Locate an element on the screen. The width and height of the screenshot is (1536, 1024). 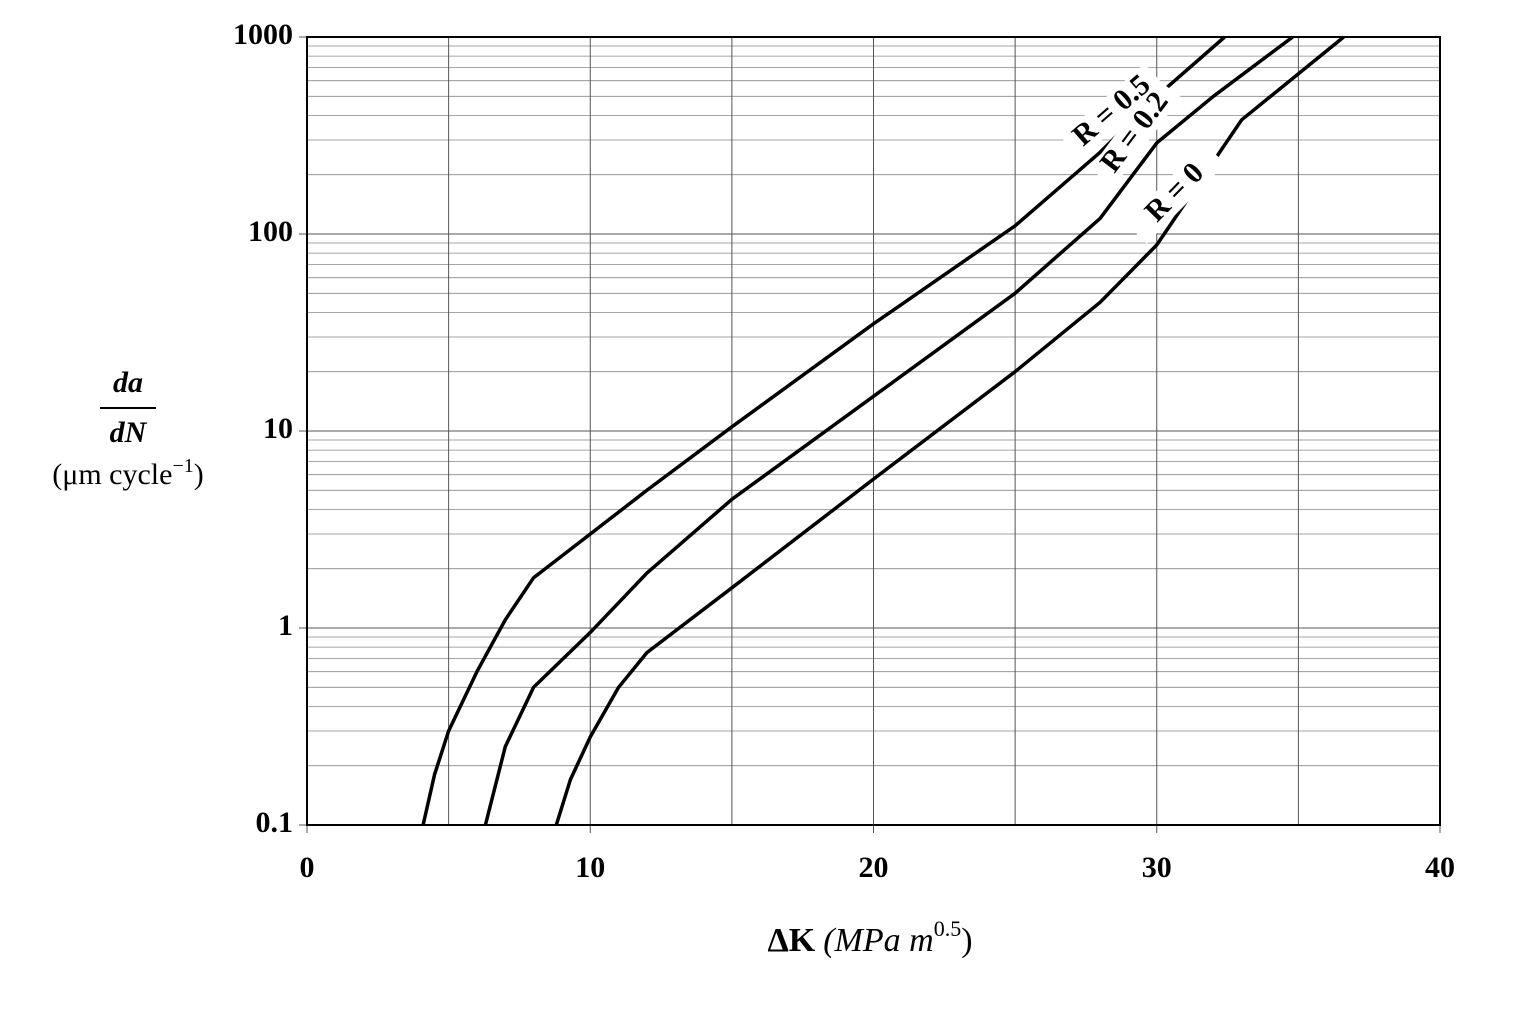
y-label-numerator: da is located at coordinates (128, 382).